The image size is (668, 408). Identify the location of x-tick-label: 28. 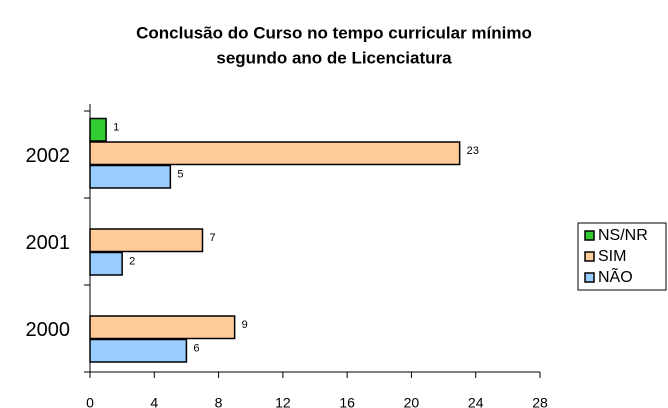
(540, 401).